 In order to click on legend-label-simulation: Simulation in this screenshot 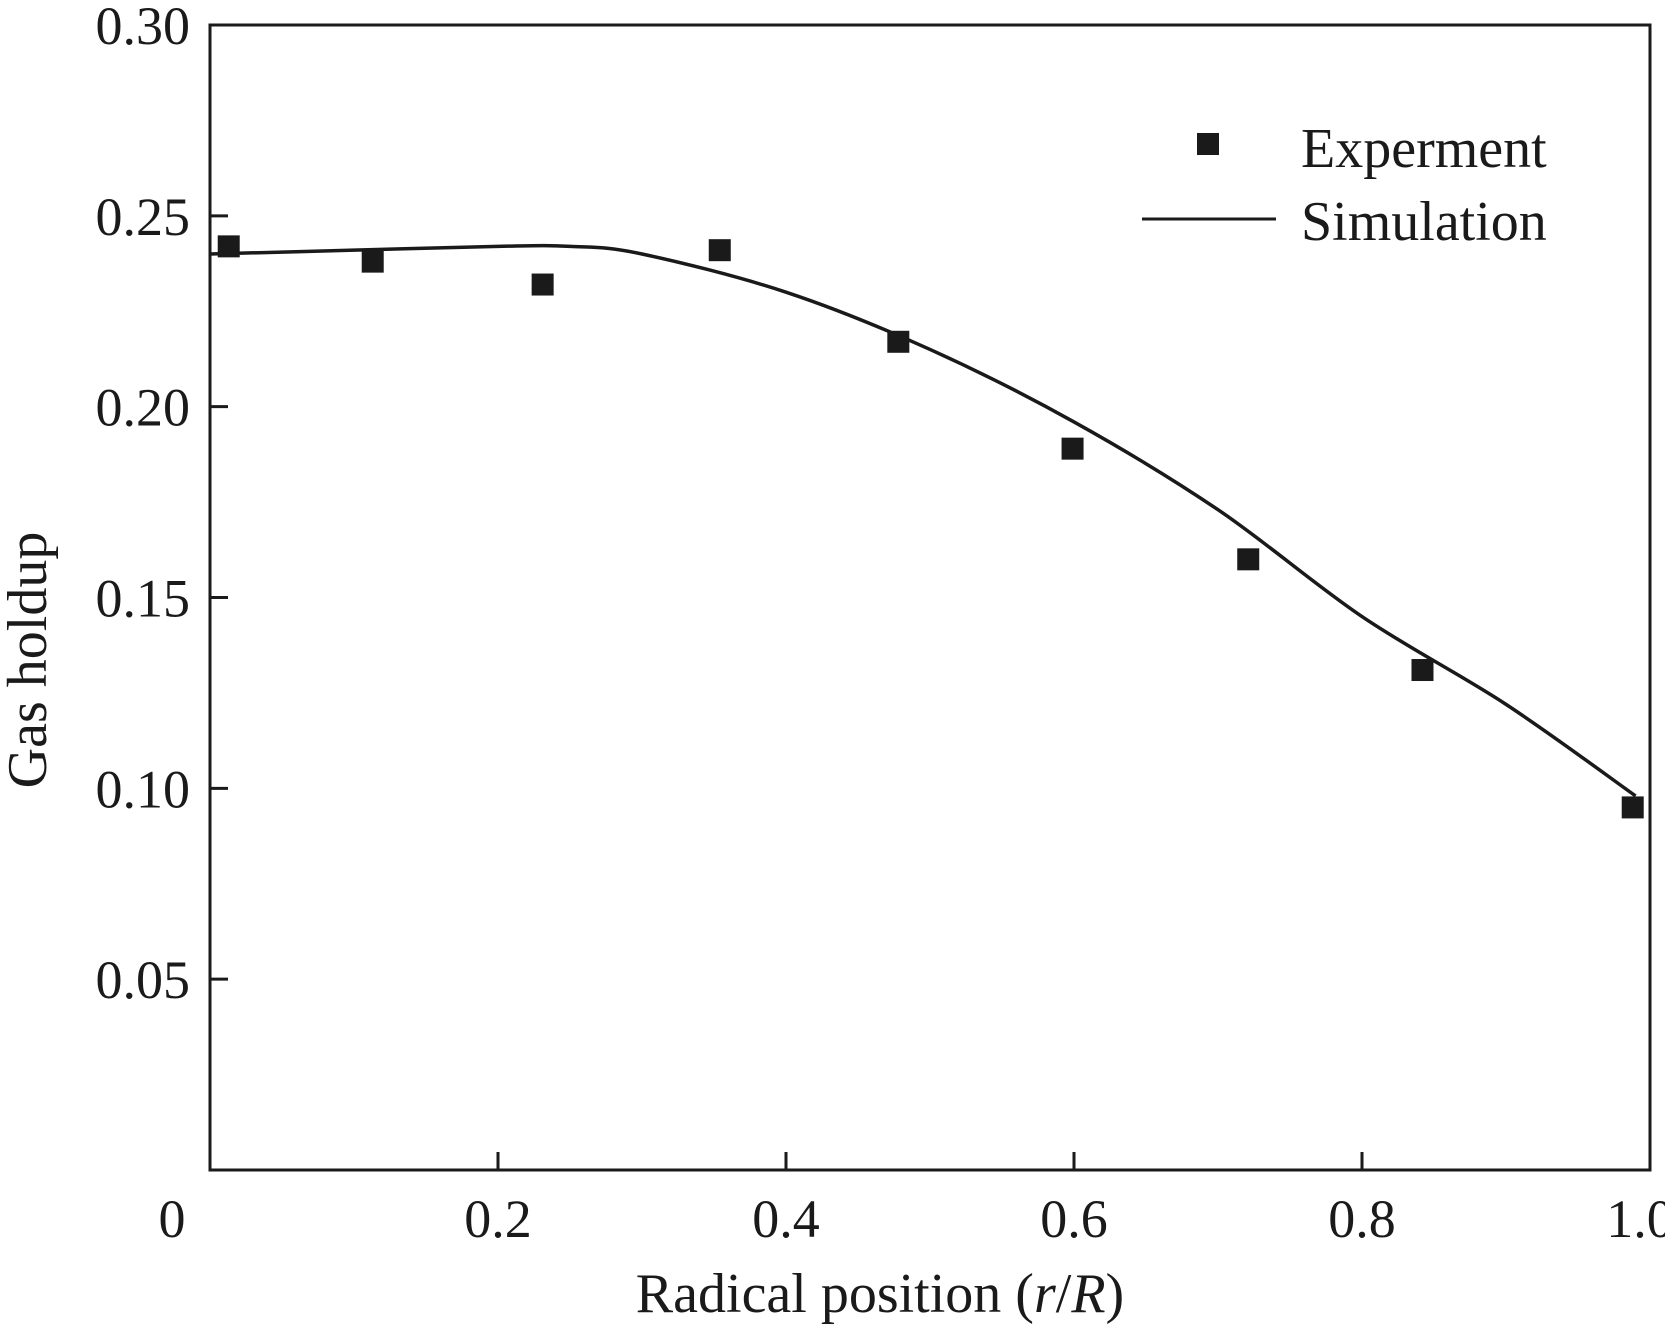, I will do `click(1424, 222)`.